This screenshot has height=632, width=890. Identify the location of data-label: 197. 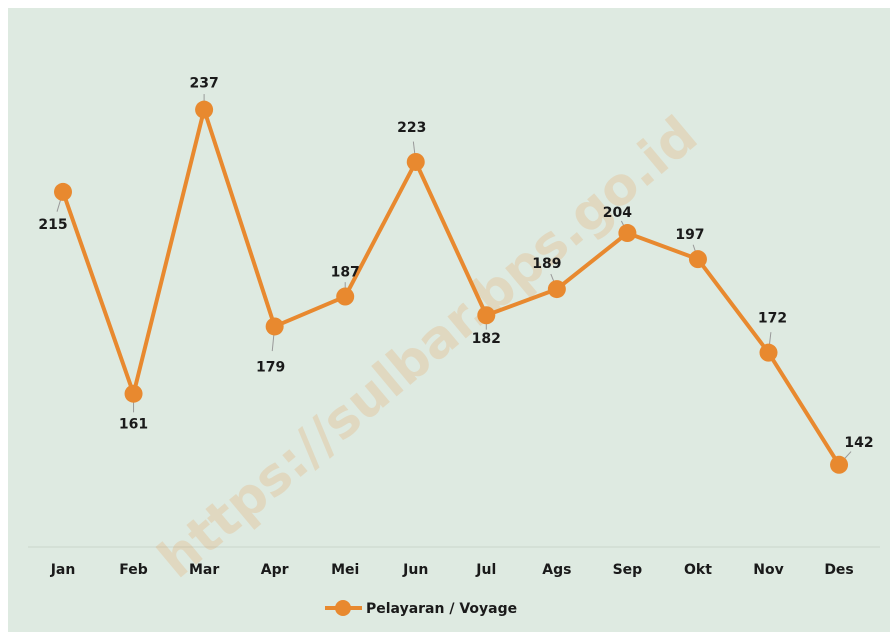
(689, 235).